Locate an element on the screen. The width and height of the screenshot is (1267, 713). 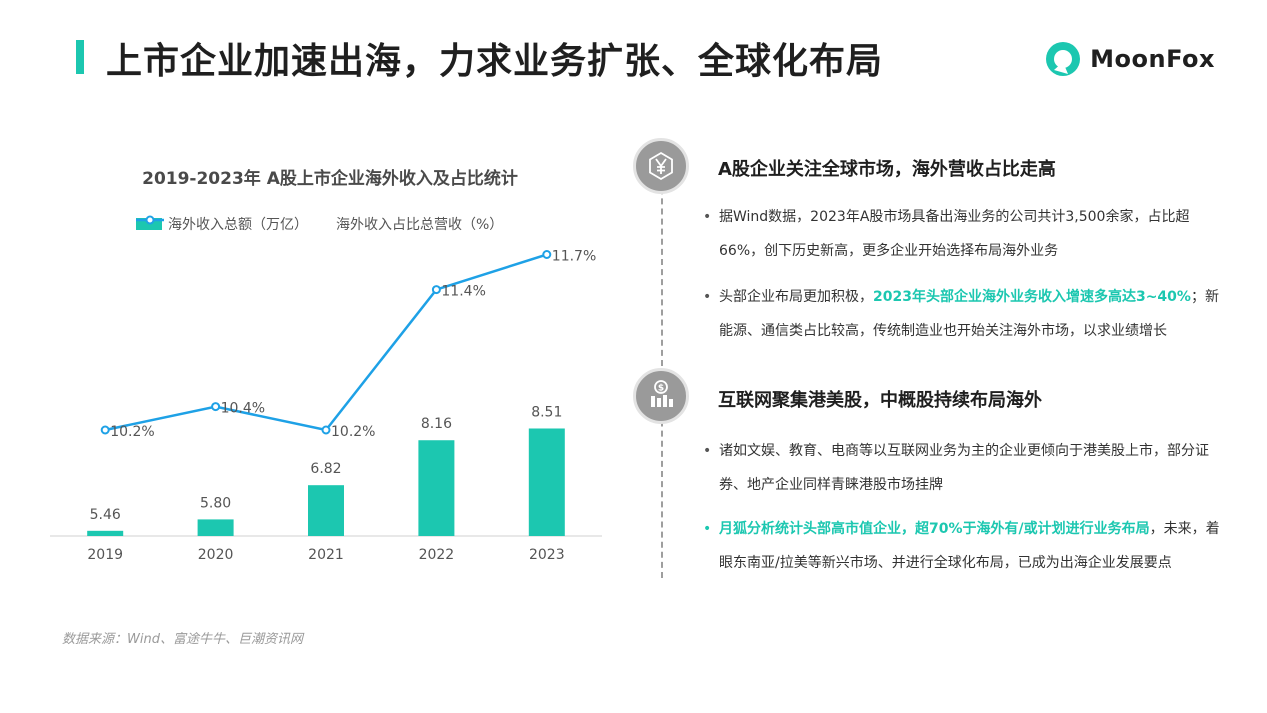
ratio-point-2020 is located at coordinates (216, 407).